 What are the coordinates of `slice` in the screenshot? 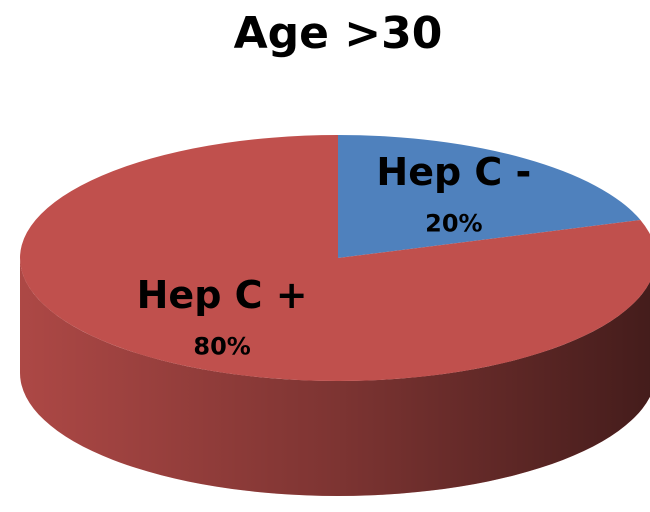 It's located at (489, 196).